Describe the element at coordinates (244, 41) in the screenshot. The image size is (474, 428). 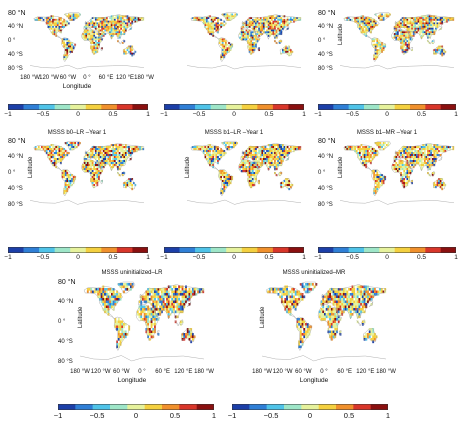
I see `skill-map` at that location.